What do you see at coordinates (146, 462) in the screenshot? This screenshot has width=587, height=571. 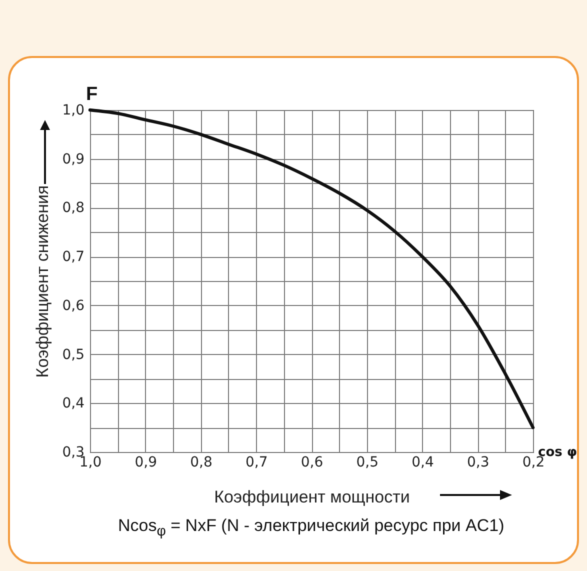 I see `x-tick-label: 0,9` at bounding box center [146, 462].